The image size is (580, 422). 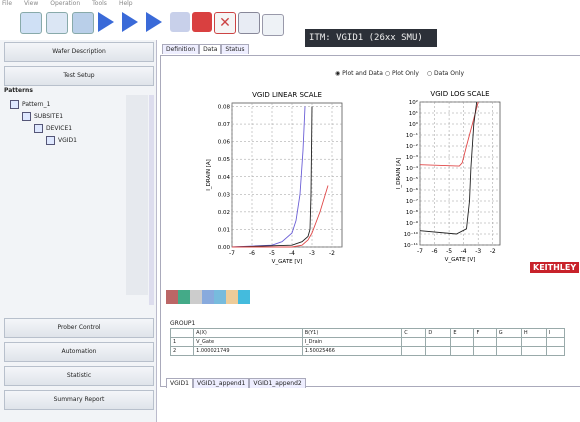 I want to click on cell: 1.50025466, so click(x=352, y=351).